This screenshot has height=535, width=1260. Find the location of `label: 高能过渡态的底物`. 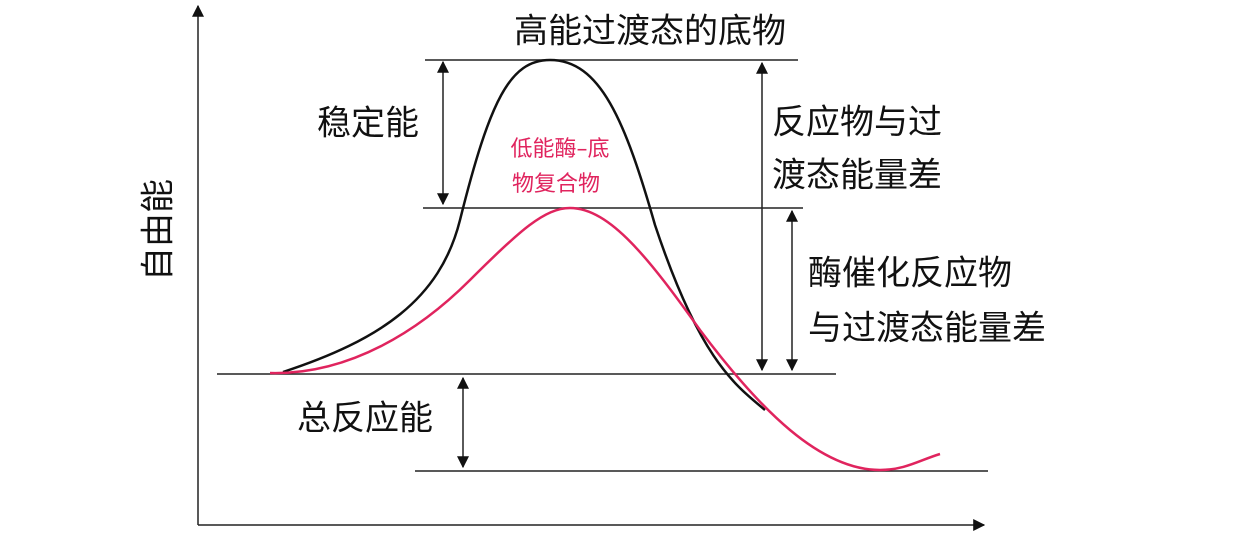

label: 高能过渡态的底物 is located at coordinates (650, 32).